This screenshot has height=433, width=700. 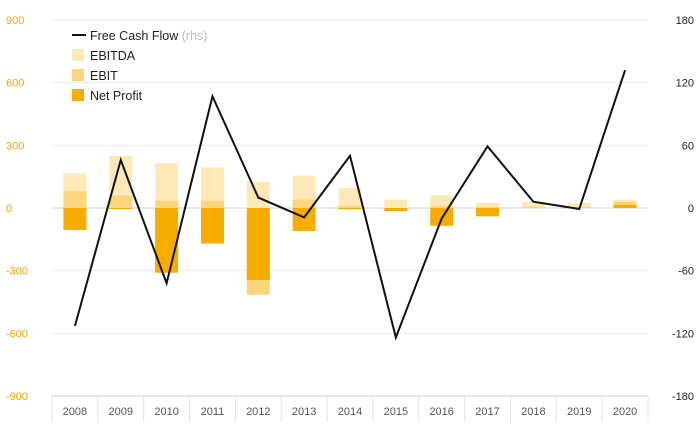 What do you see at coordinates (116, 96) in the screenshot?
I see `legend-net-profit-label: Net Profit` at bounding box center [116, 96].